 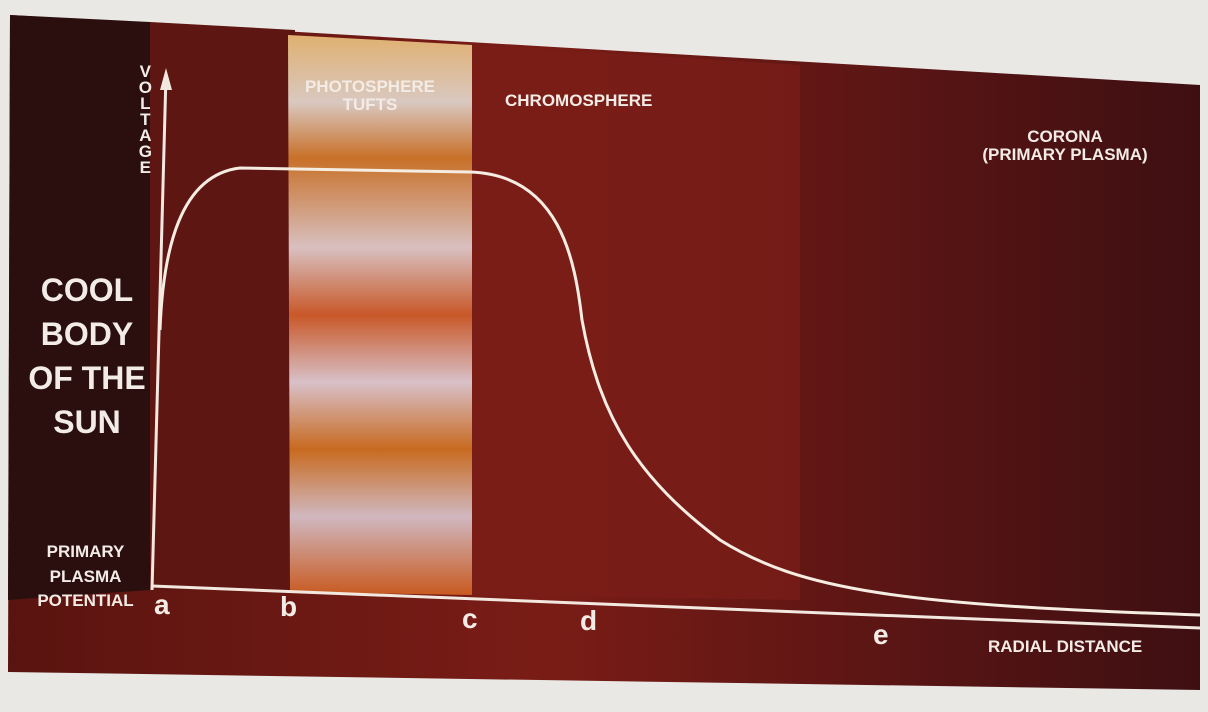 I want to click on y-arrow, so click(x=166, y=79).